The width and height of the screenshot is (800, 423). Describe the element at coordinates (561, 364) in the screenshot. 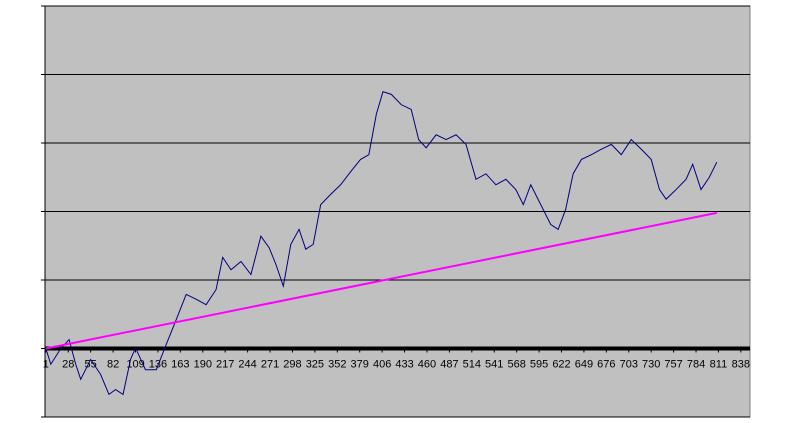

I see `x-tick-label: 622` at that location.